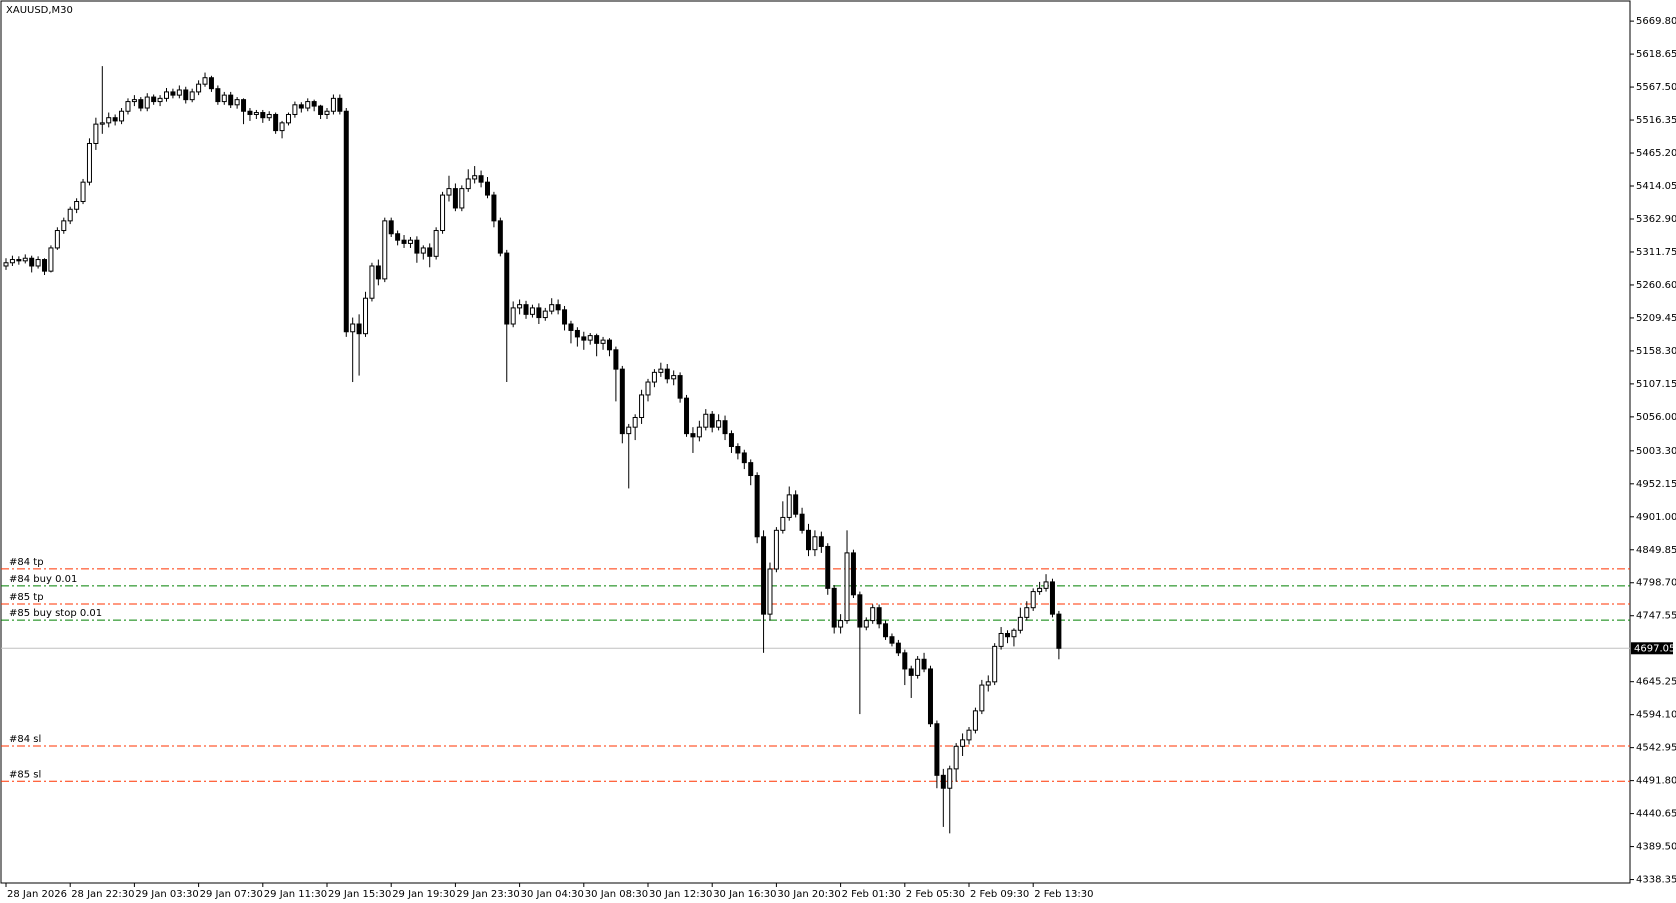 This screenshot has height=903, width=1676. I want to click on y-tick-label: 5003.30, so click(1656, 451).